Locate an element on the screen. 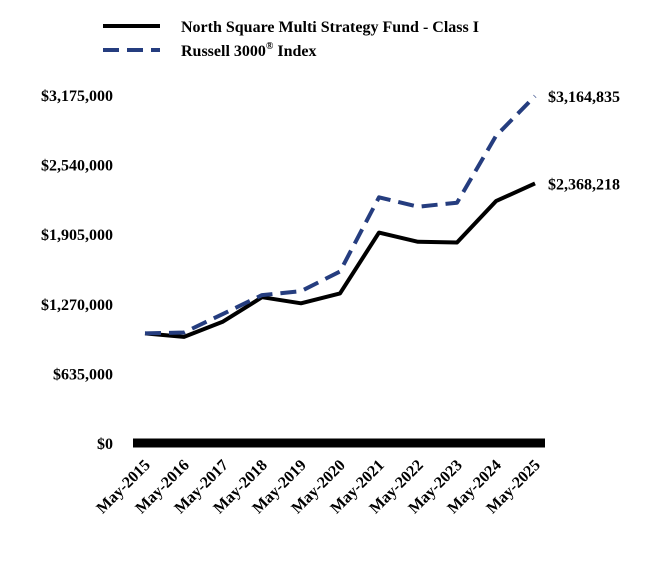  y-tick-label: $3,175,000 is located at coordinates (77, 96).